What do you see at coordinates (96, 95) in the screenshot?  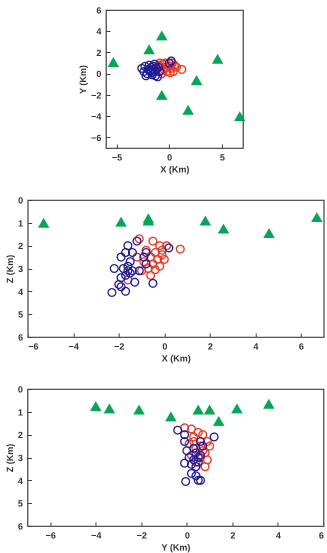 I see `y-tick-label: −2` at bounding box center [96, 95].